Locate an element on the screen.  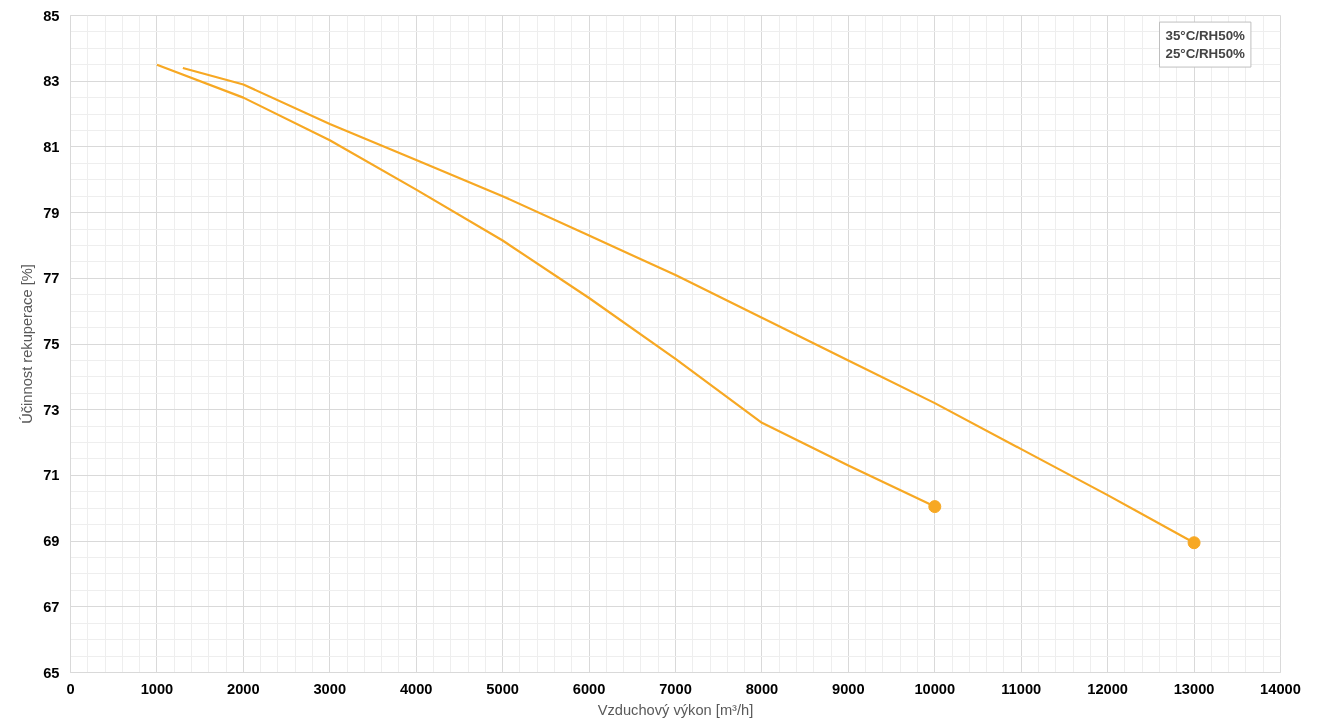
y-tick-label: 77 is located at coordinates (51, 278).